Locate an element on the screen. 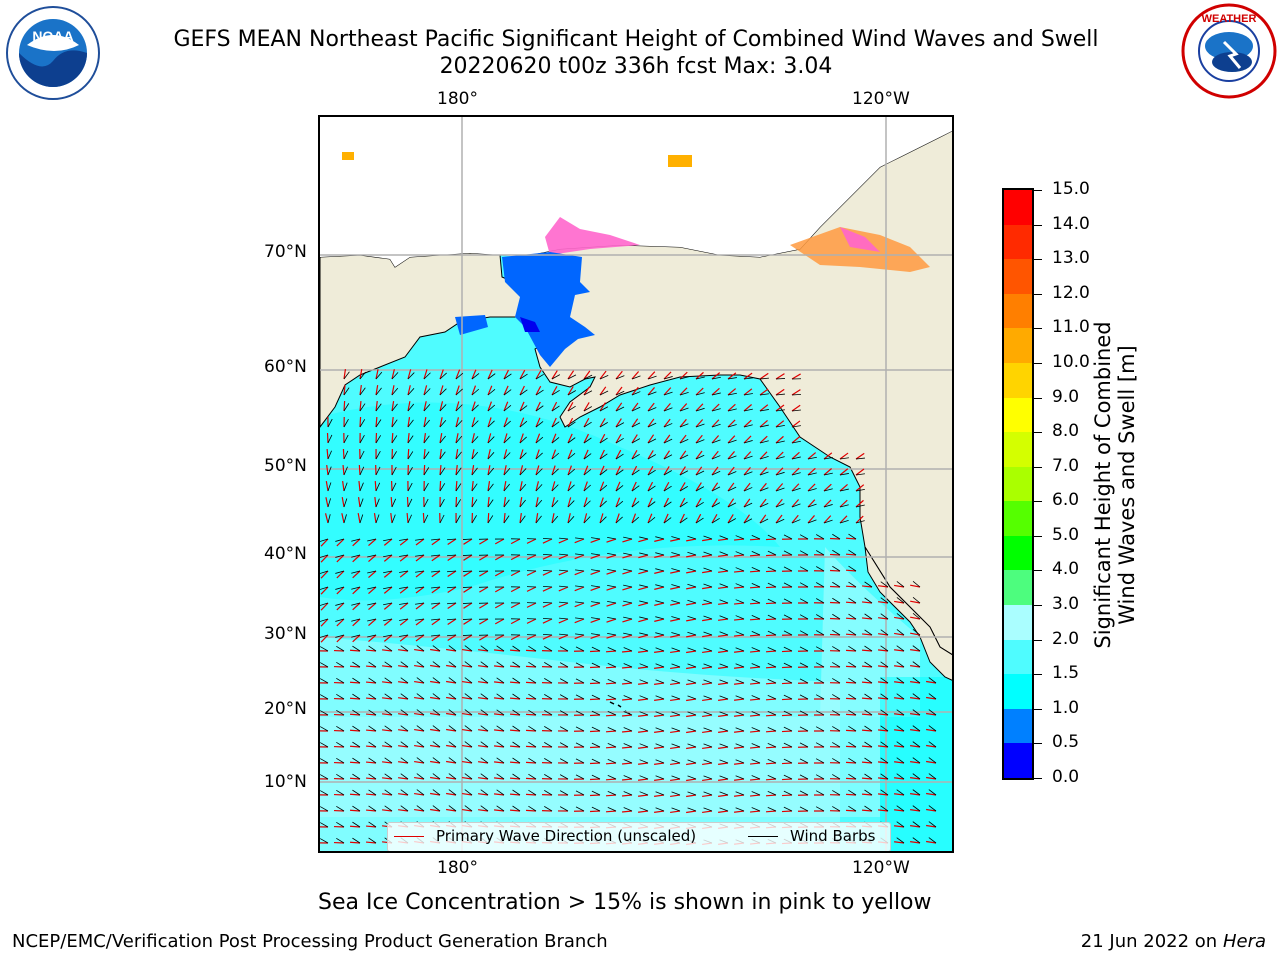  lon-label-bottom-180: 180° is located at coordinates (457, 868).